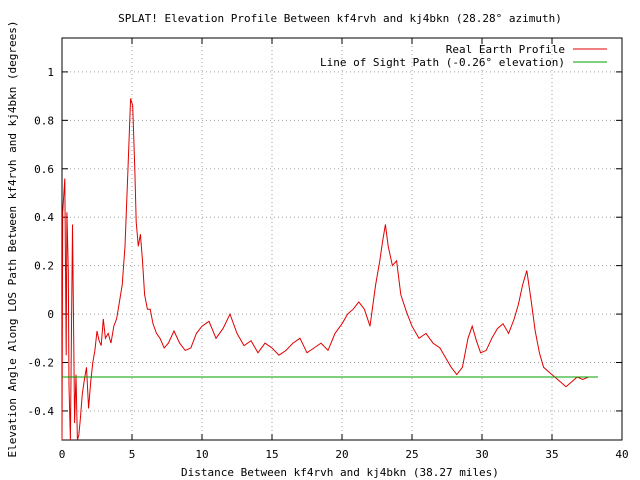 The width and height of the screenshot is (640, 480). What do you see at coordinates (50, 72) in the screenshot?
I see `y-tick-label: 1` at bounding box center [50, 72].